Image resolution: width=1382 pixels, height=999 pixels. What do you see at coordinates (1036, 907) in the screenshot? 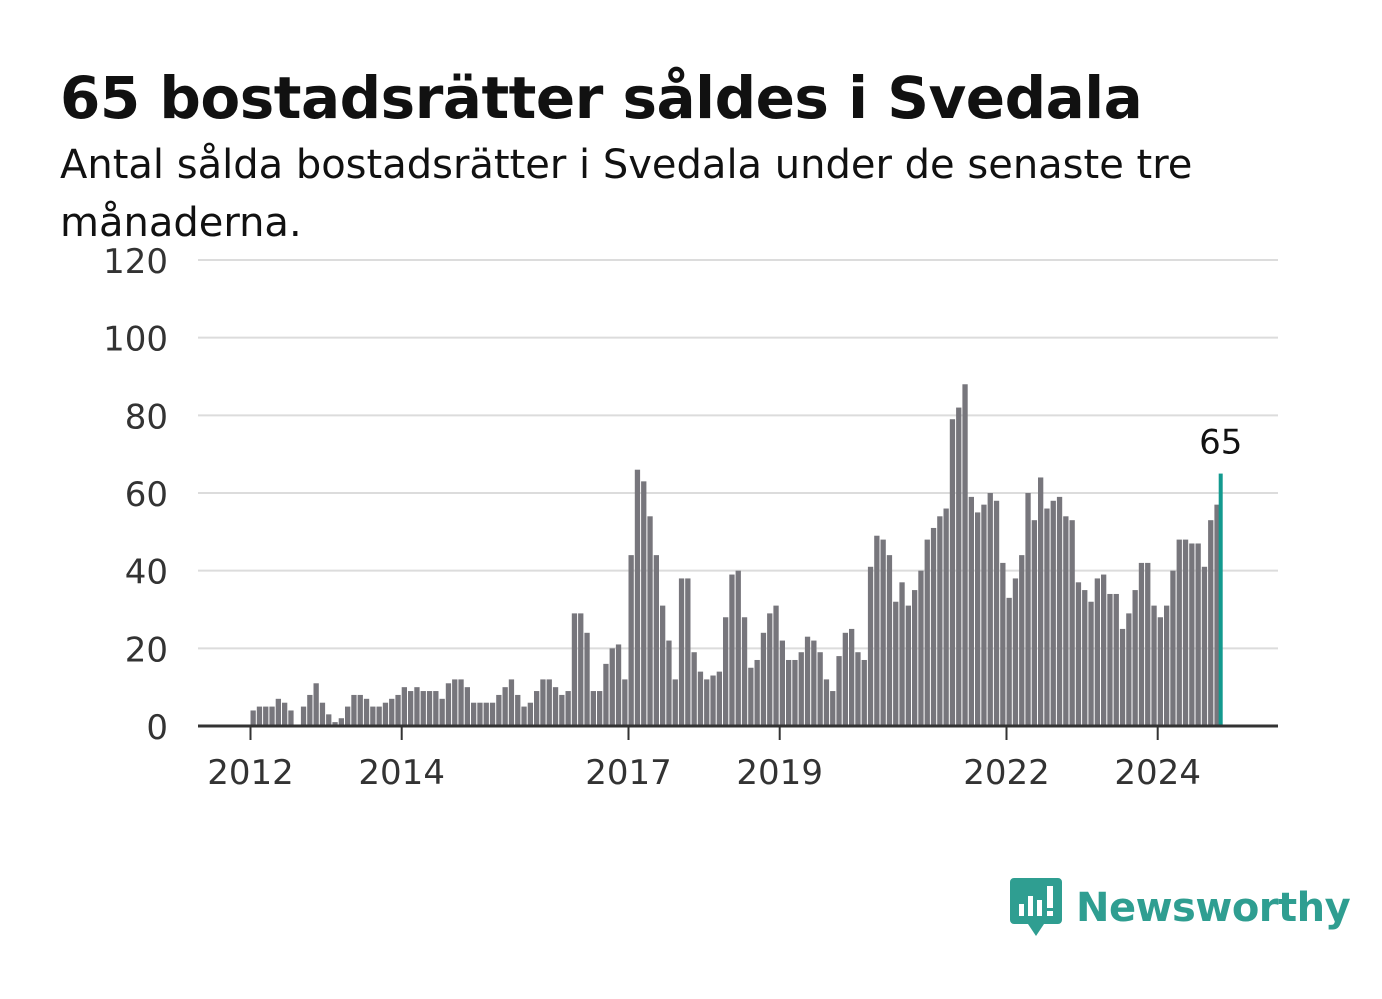
I see `newsworthy-logo-icon` at bounding box center [1036, 907].